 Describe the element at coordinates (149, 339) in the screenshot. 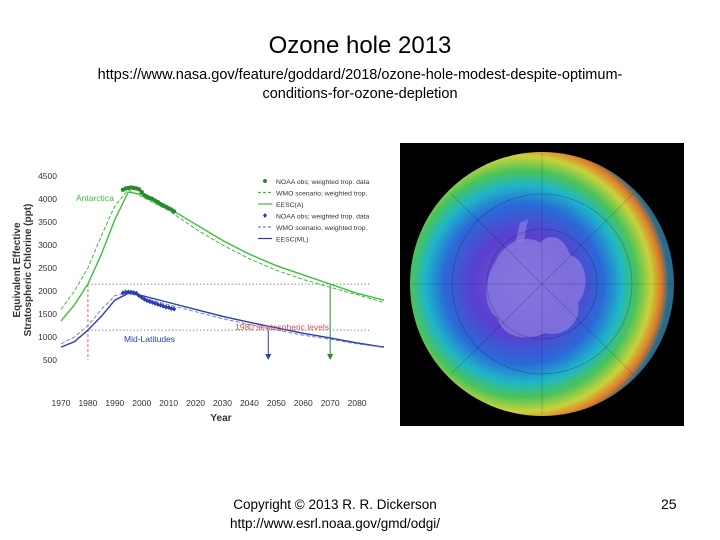

I see `annotation-midlat: Mid-Latitudes` at that location.